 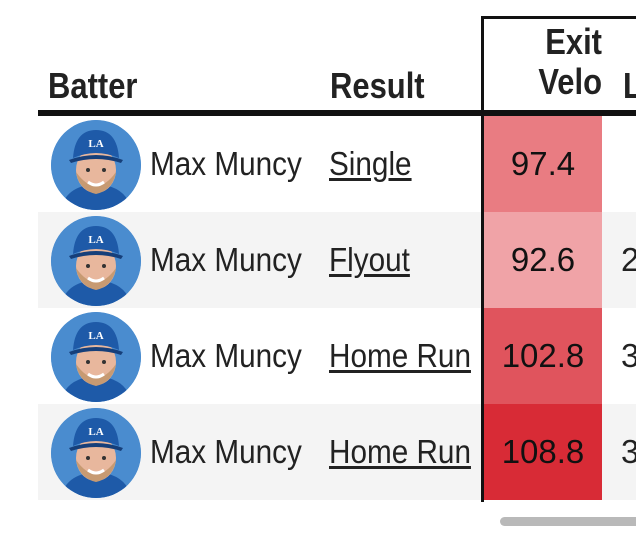 I want to click on column-header-exit-velo-line1: Exit, so click(x=573, y=41).